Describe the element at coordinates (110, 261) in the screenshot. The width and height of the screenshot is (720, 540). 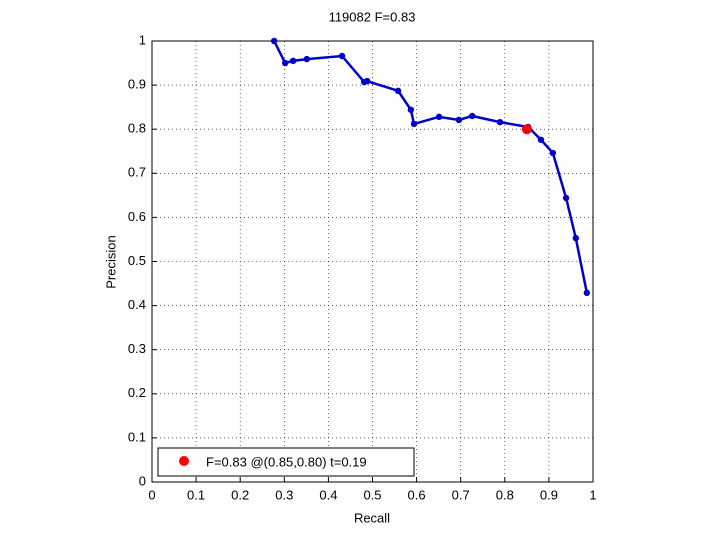
I see `y-axis-label: Precision` at that location.